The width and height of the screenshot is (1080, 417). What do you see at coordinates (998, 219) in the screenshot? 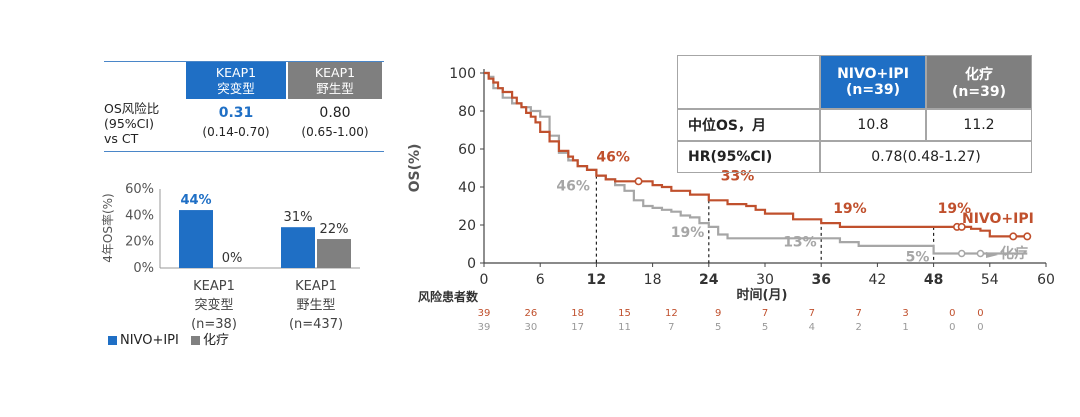
I see `km-series-label-nivo: NIVO+IPI` at bounding box center [998, 219].